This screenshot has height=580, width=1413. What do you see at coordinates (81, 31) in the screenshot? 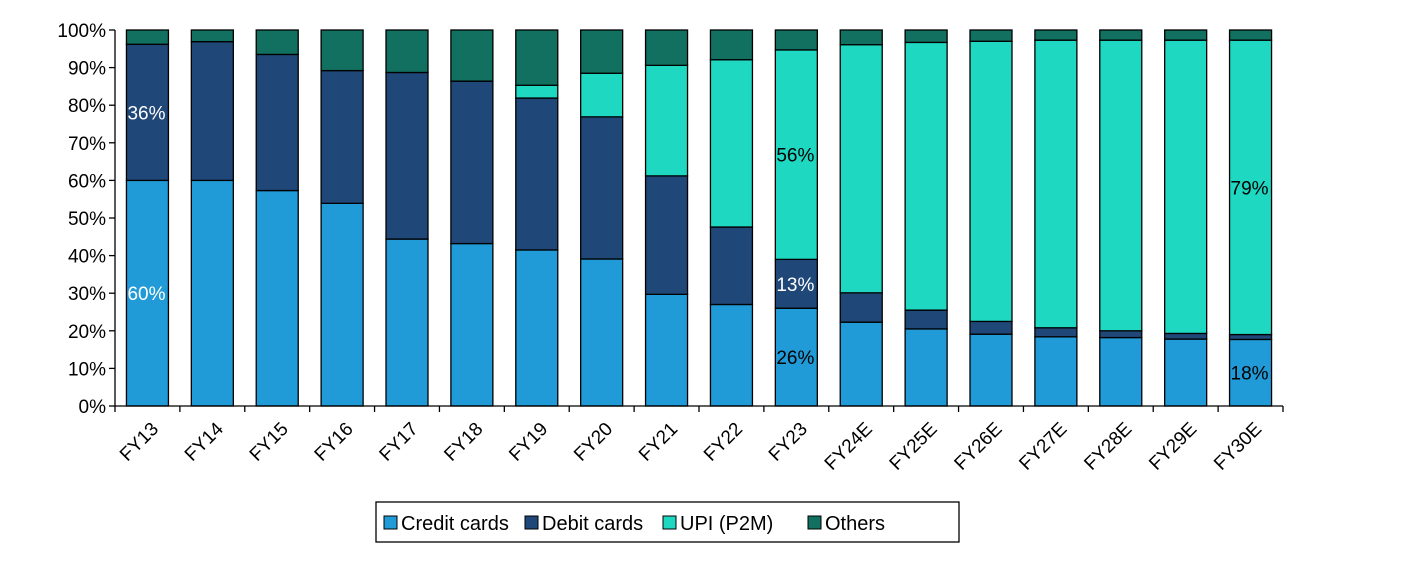
I see `y-tick-label-100: 100%` at bounding box center [81, 31].